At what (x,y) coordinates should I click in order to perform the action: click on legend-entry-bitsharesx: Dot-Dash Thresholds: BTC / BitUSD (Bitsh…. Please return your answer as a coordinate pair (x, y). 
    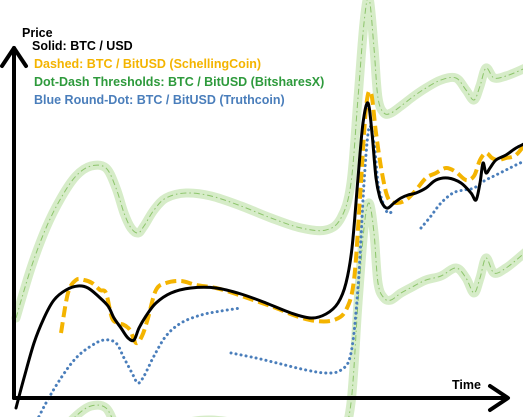
    Looking at the image, I should click on (179, 82).